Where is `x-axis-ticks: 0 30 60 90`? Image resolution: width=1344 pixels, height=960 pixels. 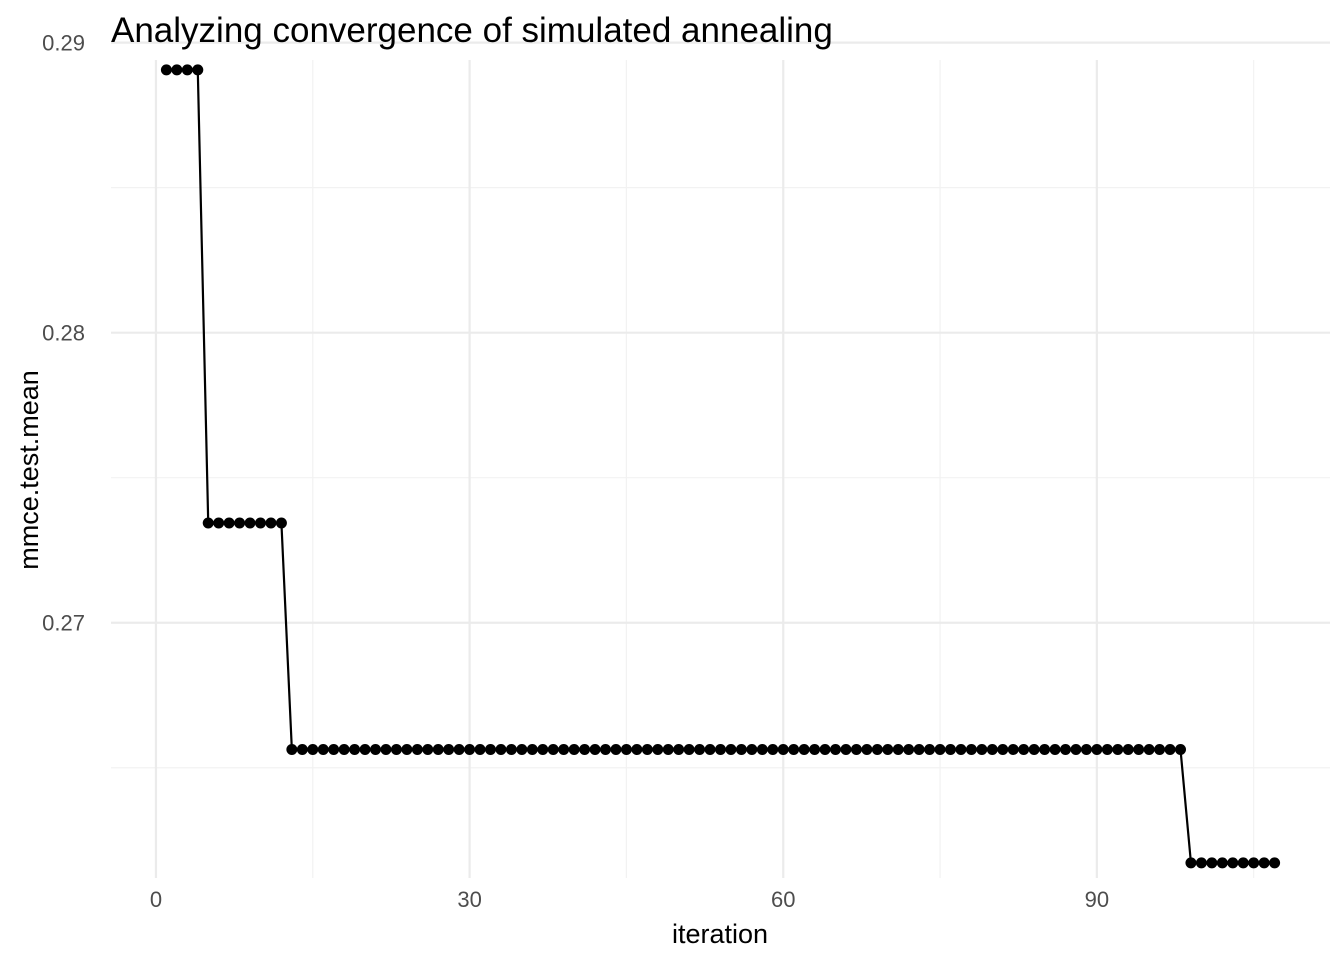
x-axis-ticks: 0 30 60 90 is located at coordinates (629, 899).